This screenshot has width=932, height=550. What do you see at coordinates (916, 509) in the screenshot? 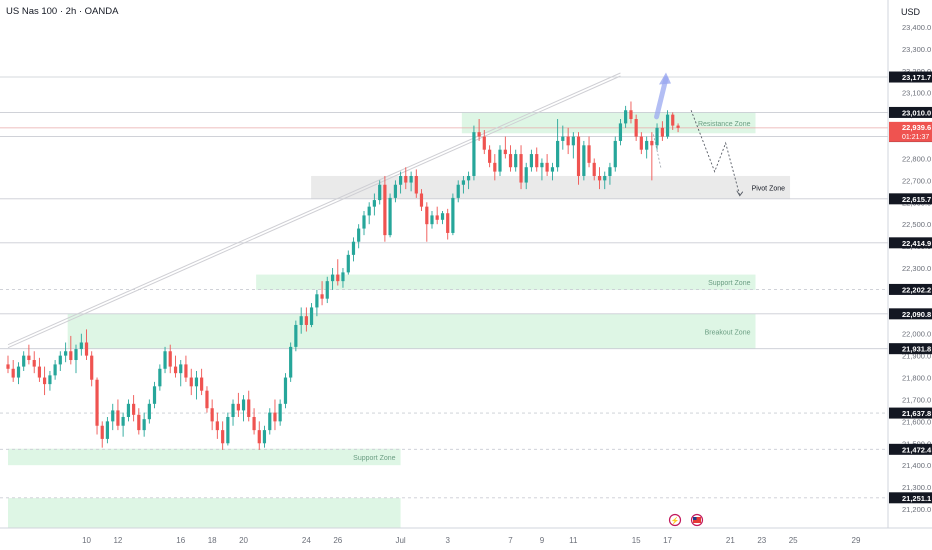
I see `y-tick-label: 21,200.0` at bounding box center [916, 509].